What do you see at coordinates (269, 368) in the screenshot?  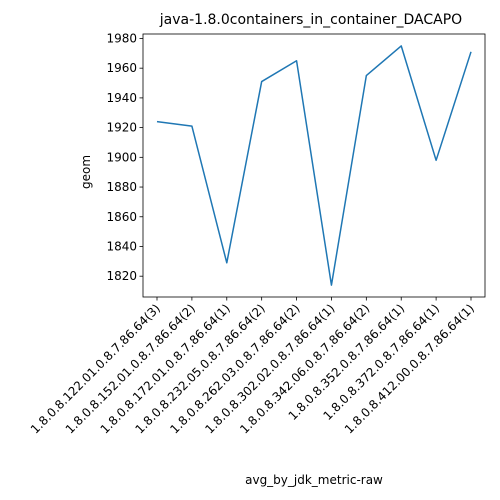 I see `x-tick-label: 1.8.0.8.302.02.0.8.7.86.64(1)` at bounding box center [269, 368].